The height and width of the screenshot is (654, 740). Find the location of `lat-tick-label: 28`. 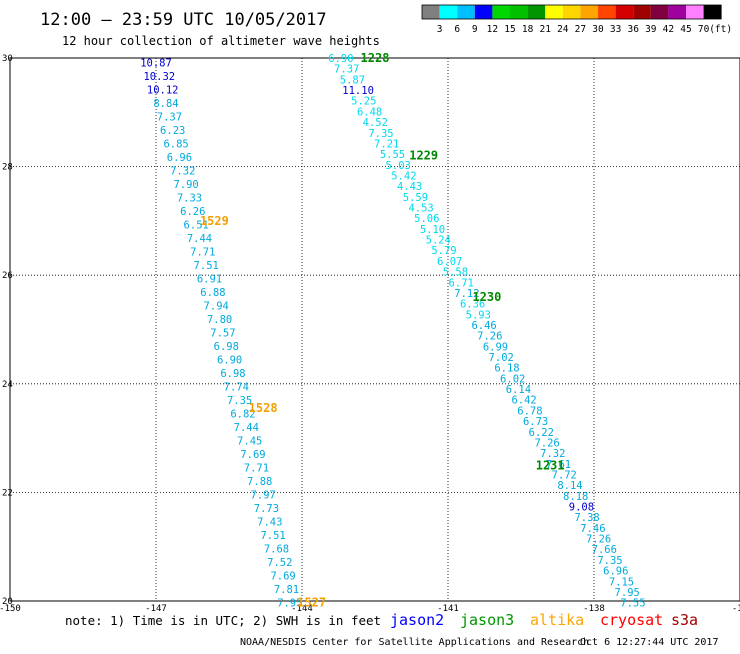

lat-tick-label: 28 is located at coordinates (7, 168).